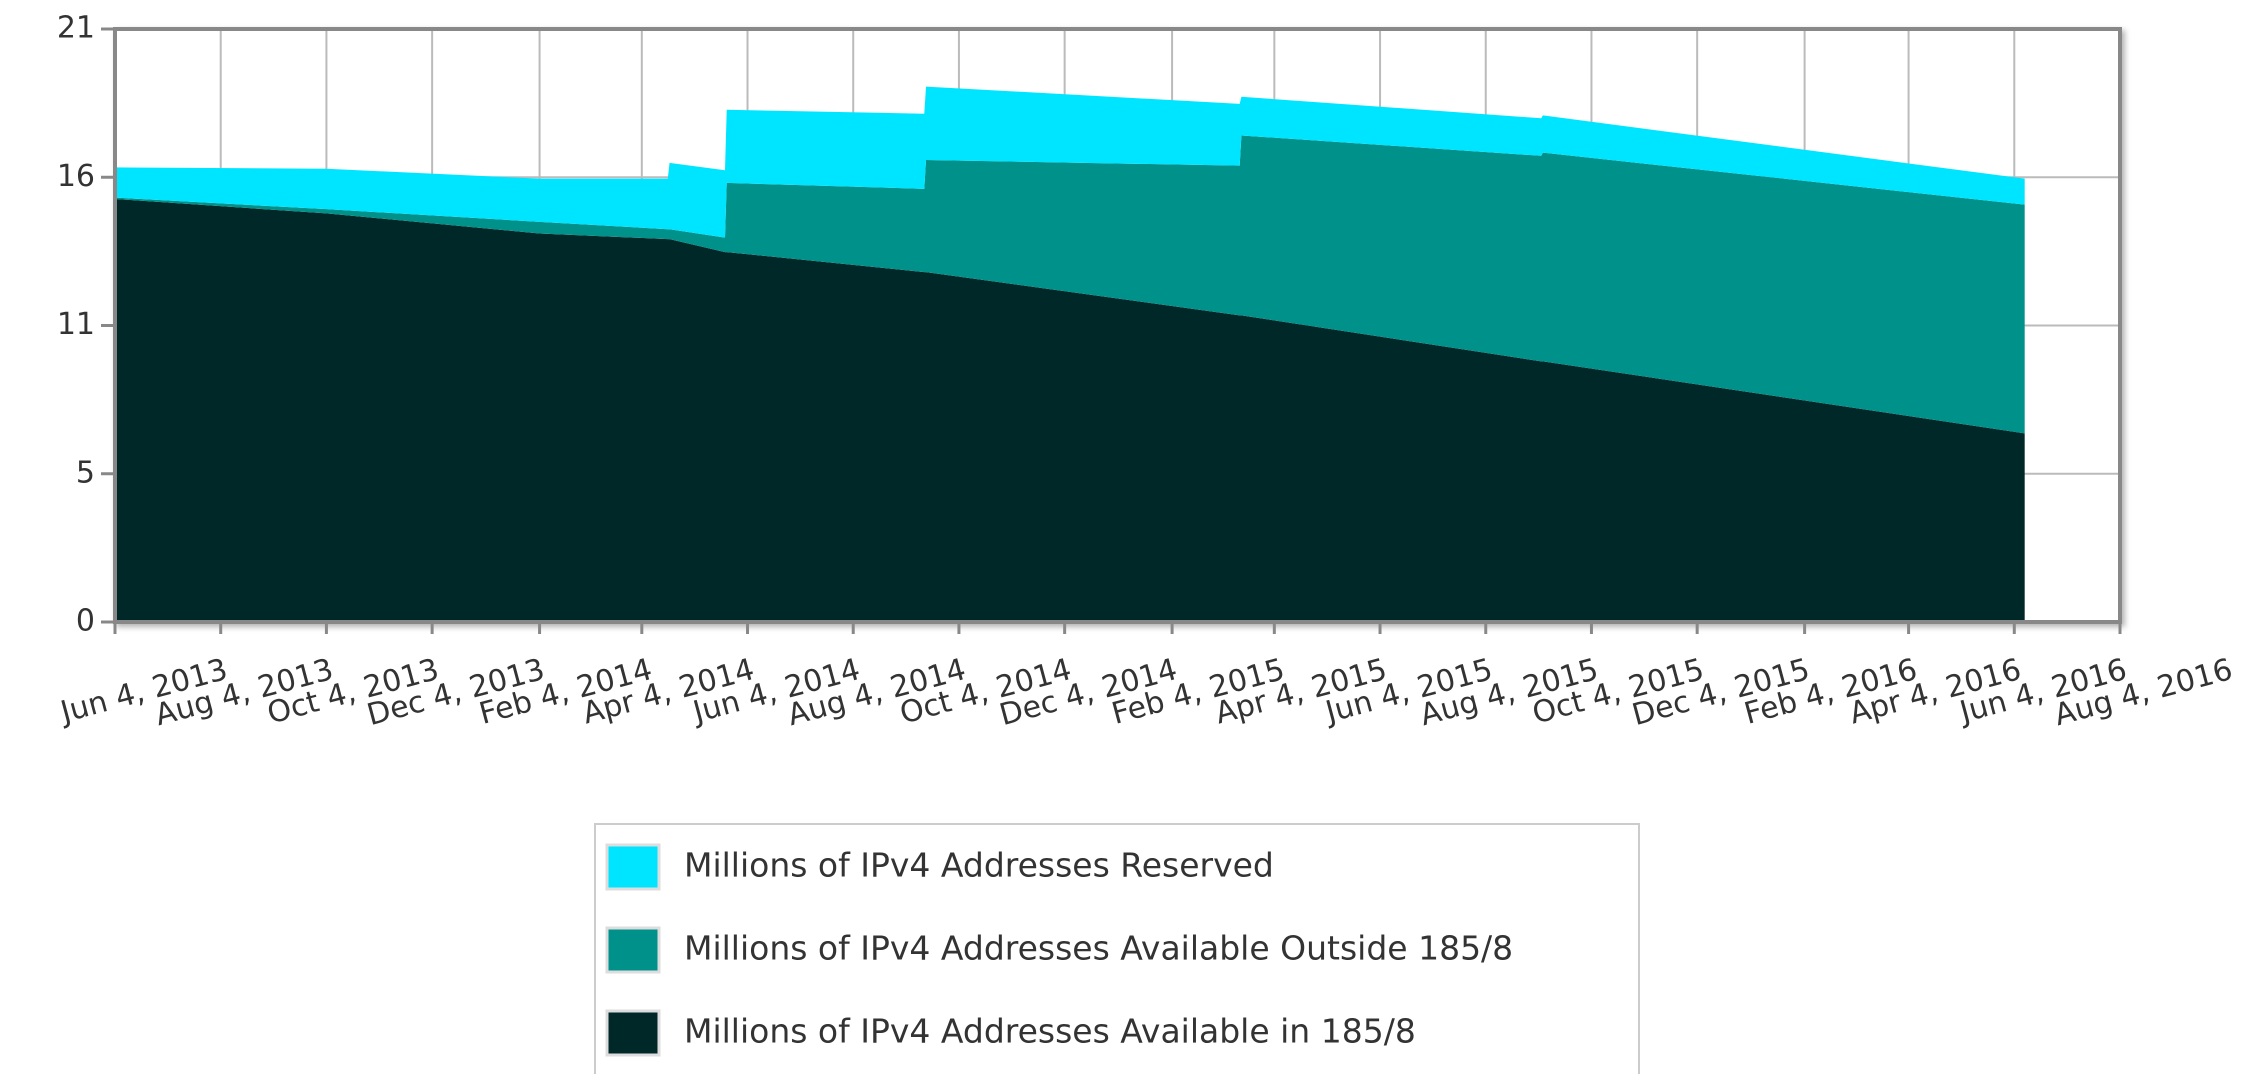 The image size is (2259, 1074). Describe the element at coordinates (76, 176) in the screenshot. I see `y-tick-label: 16` at that location.